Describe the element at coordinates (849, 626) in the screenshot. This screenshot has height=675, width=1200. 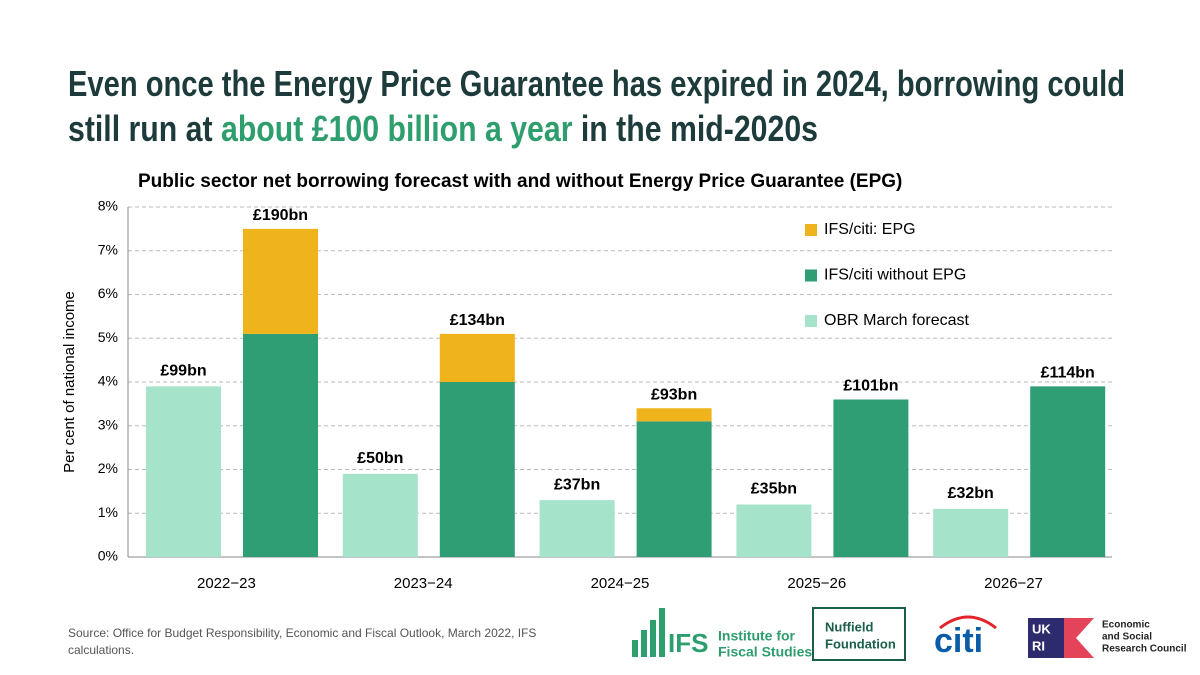
I see `logo-text: Nuffield` at that location.